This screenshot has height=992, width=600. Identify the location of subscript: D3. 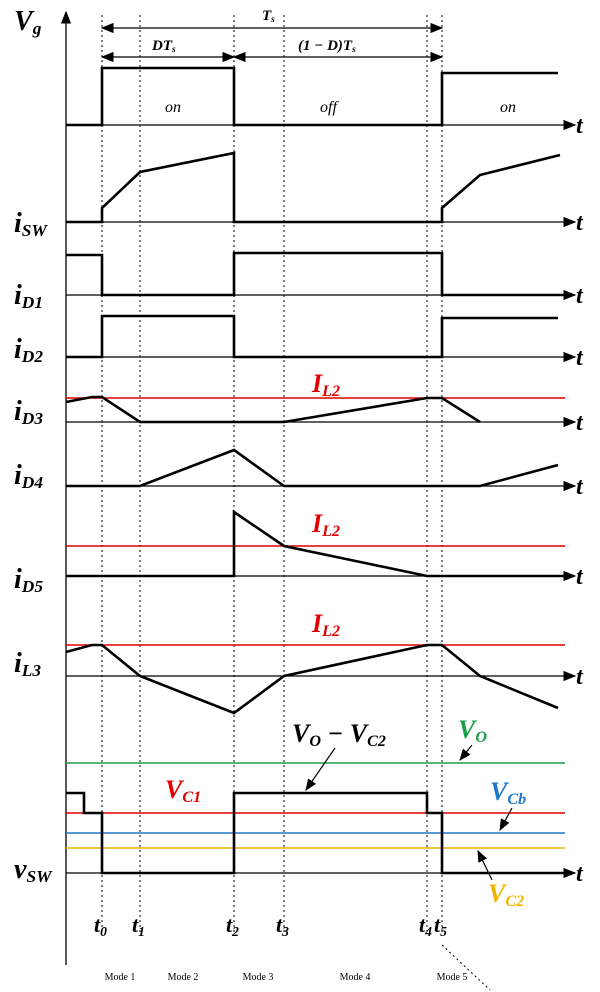
(32, 418).